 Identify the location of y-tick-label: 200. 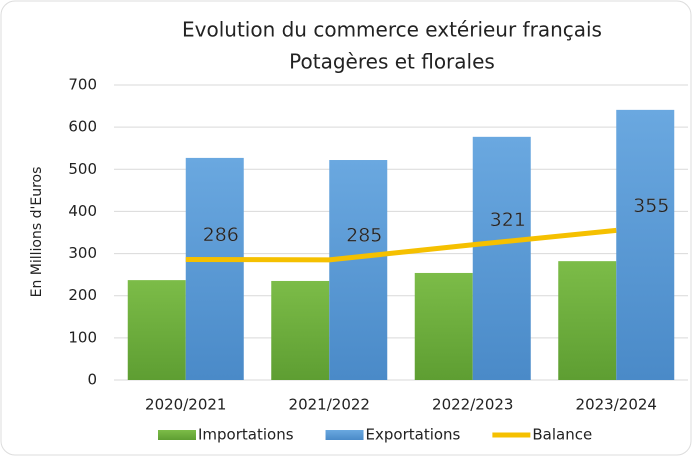
(82, 295).